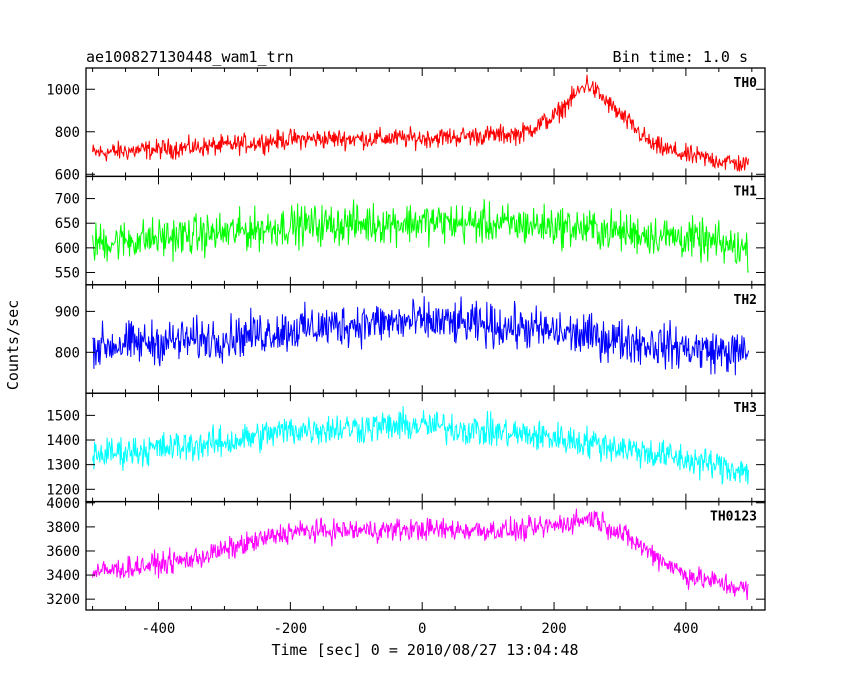 Image resolution: width=850 pixels, height=680 pixels. What do you see at coordinates (420, 236) in the screenshot?
I see `series-line-th1` at bounding box center [420, 236].